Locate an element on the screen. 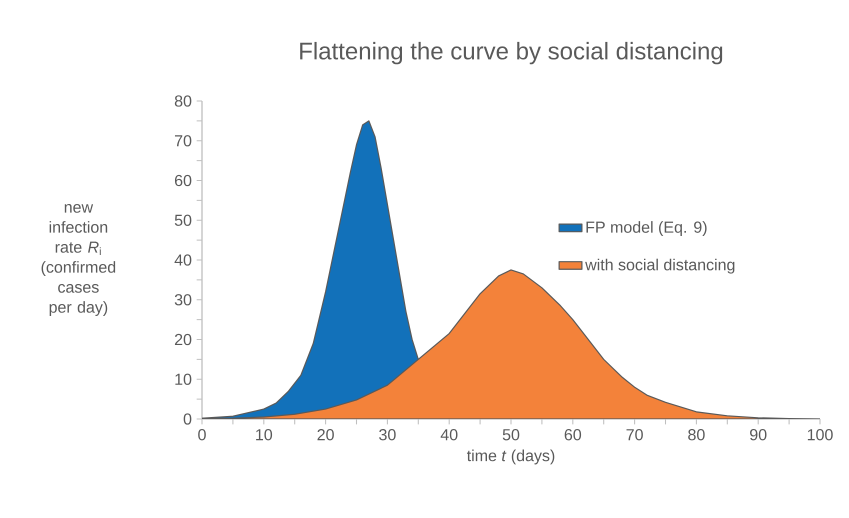 The height and width of the screenshot is (518, 849). x-tick-label: 100 is located at coordinates (820, 434).